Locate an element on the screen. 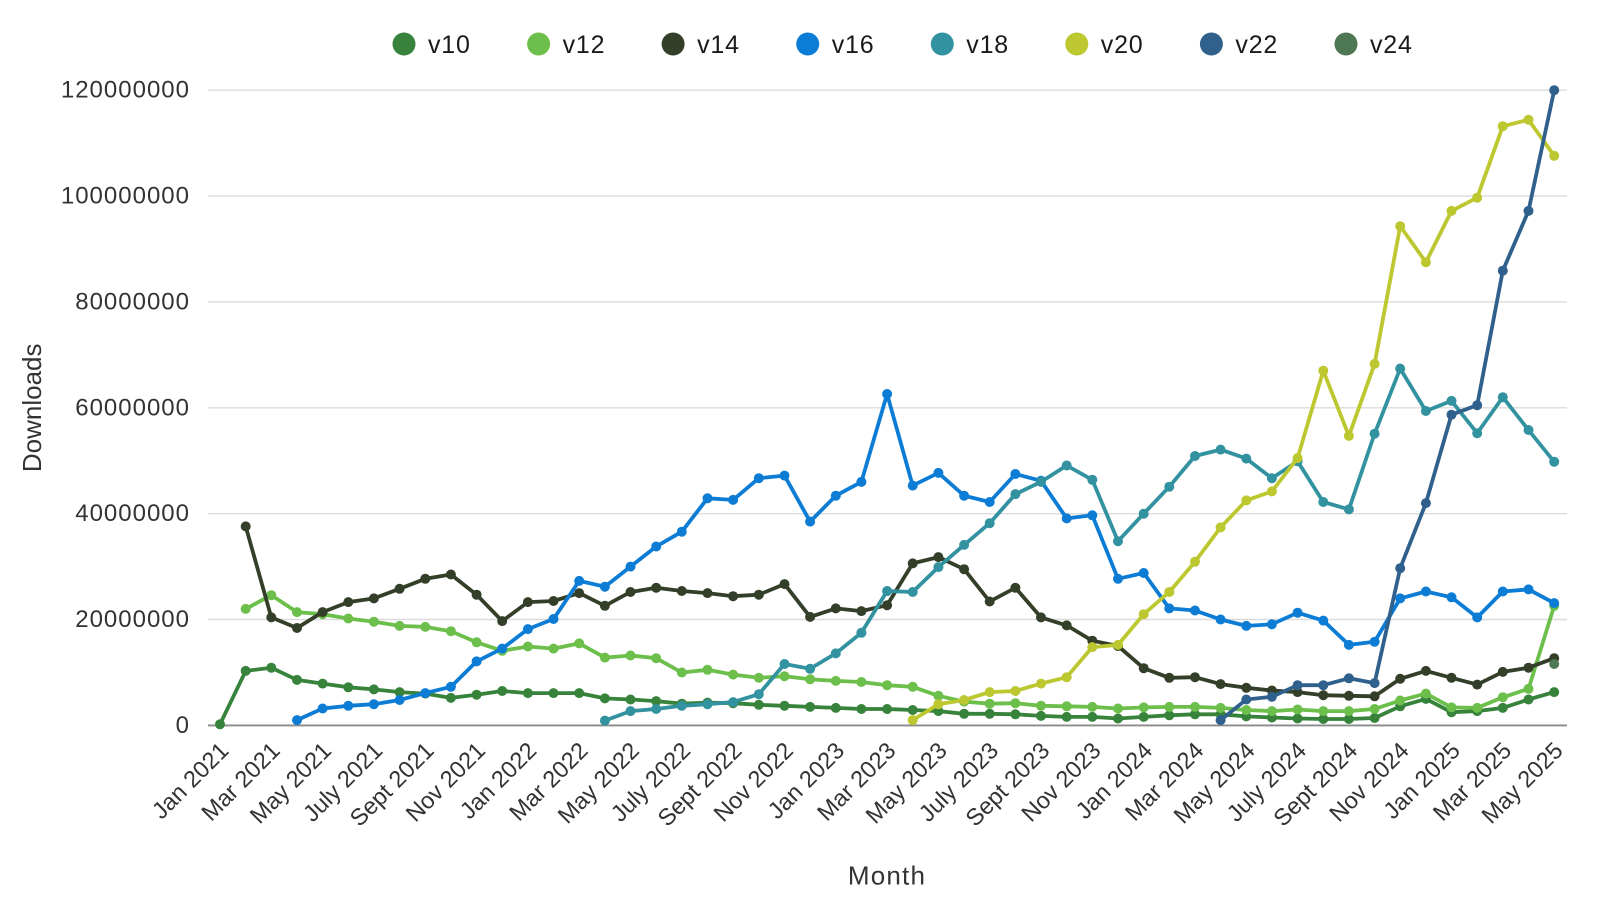 This screenshot has height=900, width=1600. svg-text: v16 is located at coordinates (853, 45).